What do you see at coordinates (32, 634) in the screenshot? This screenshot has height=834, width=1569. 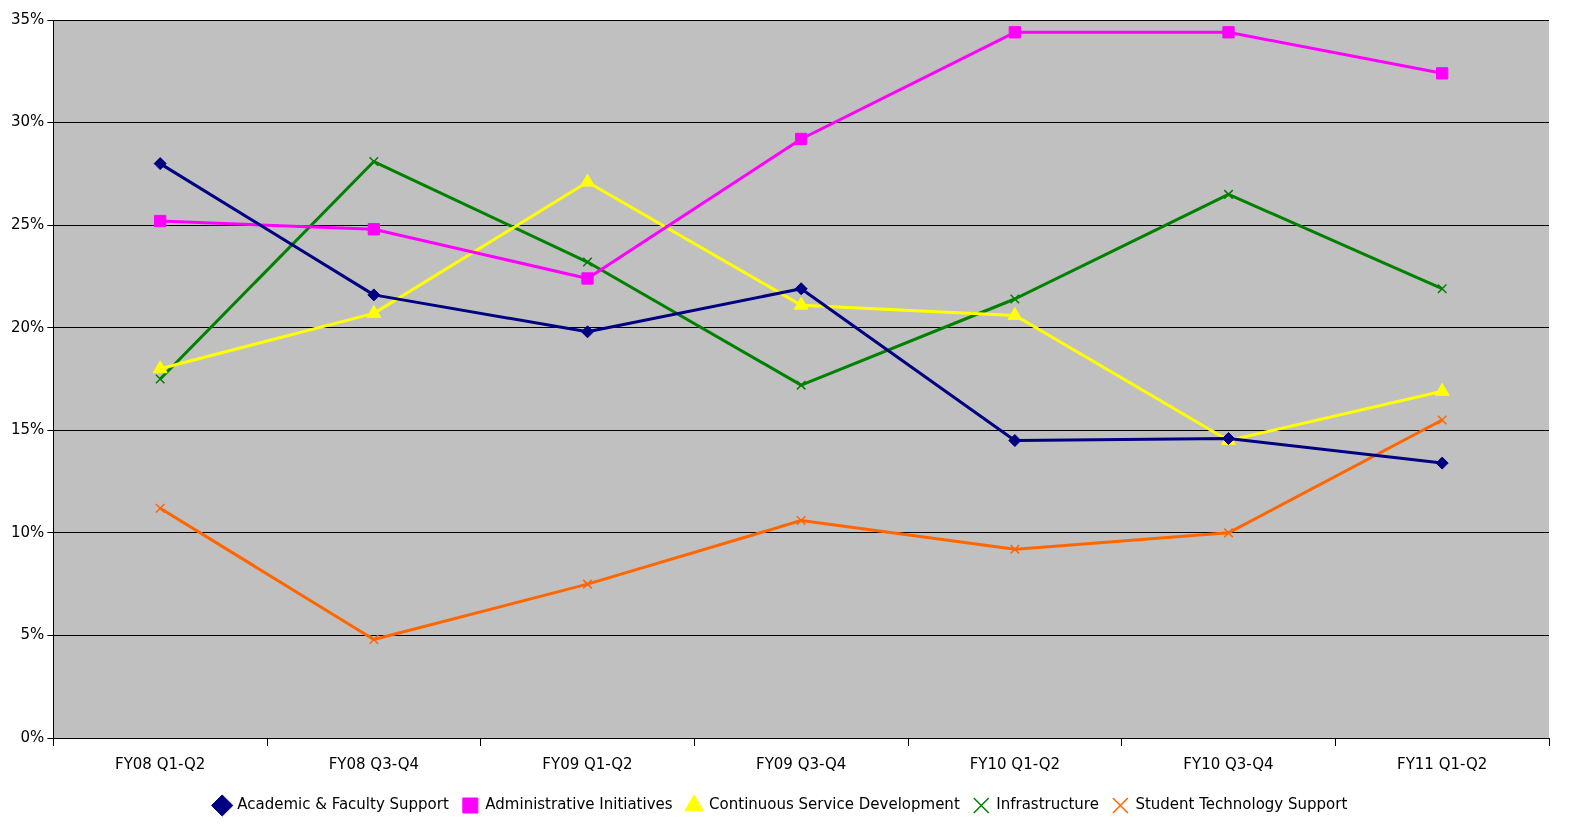 I see `y-tick-label: 5%` at bounding box center [32, 634].